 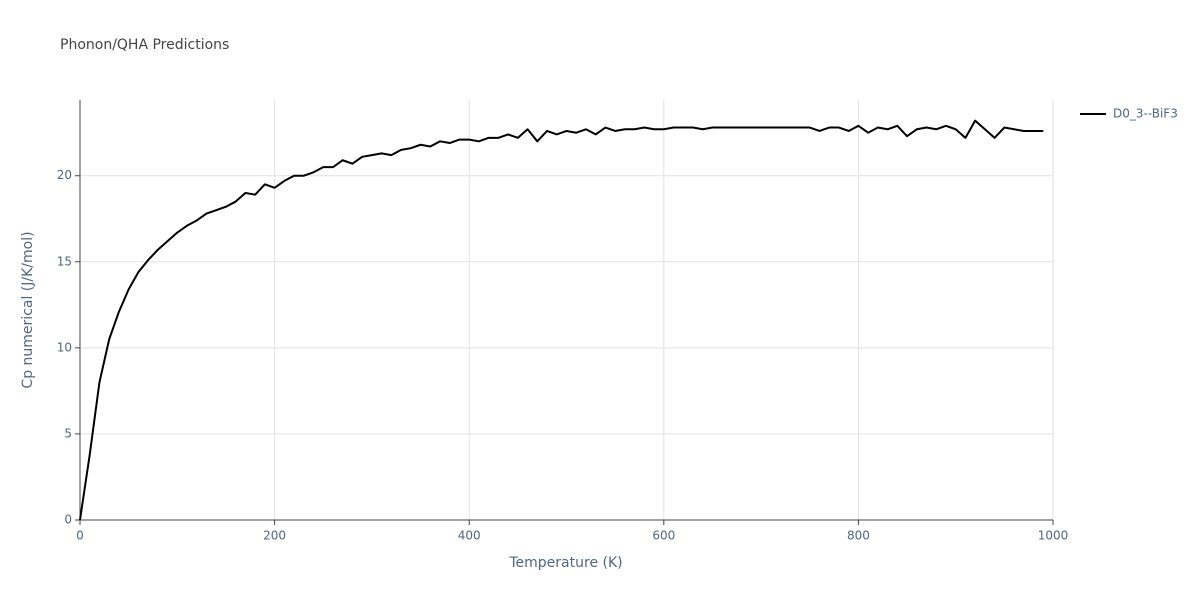 What do you see at coordinates (64, 175) in the screenshot?
I see `y-tick-label: 20` at bounding box center [64, 175].